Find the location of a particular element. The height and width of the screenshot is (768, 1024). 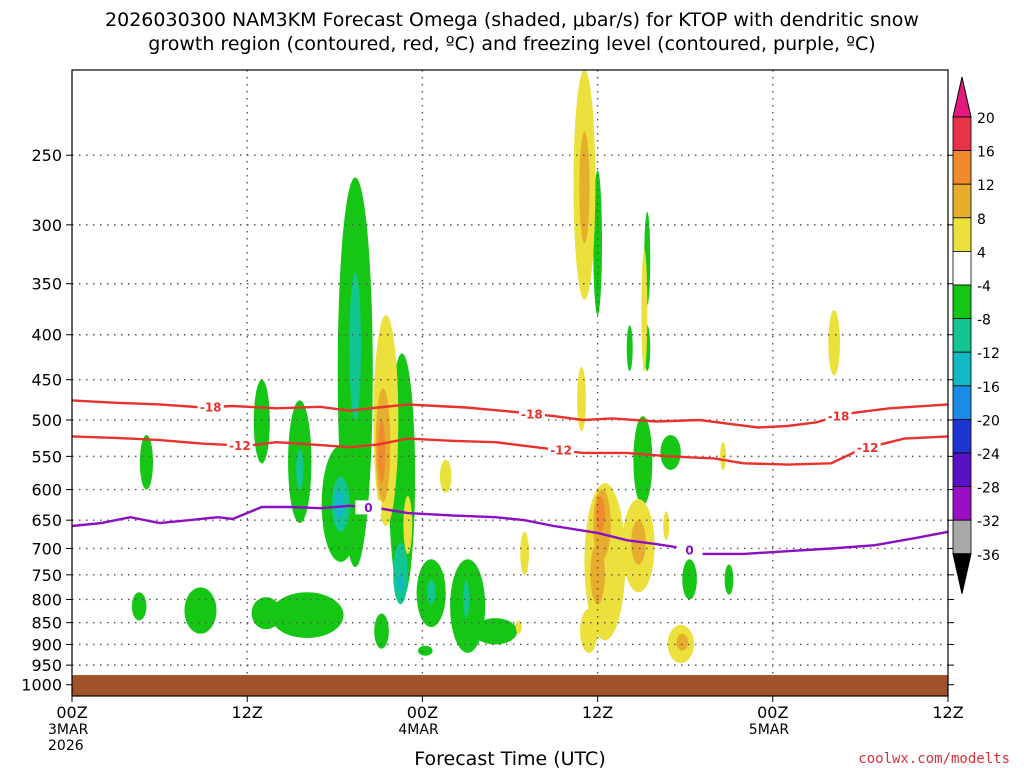

colorbar-top-arrow is located at coordinates (962, 97).